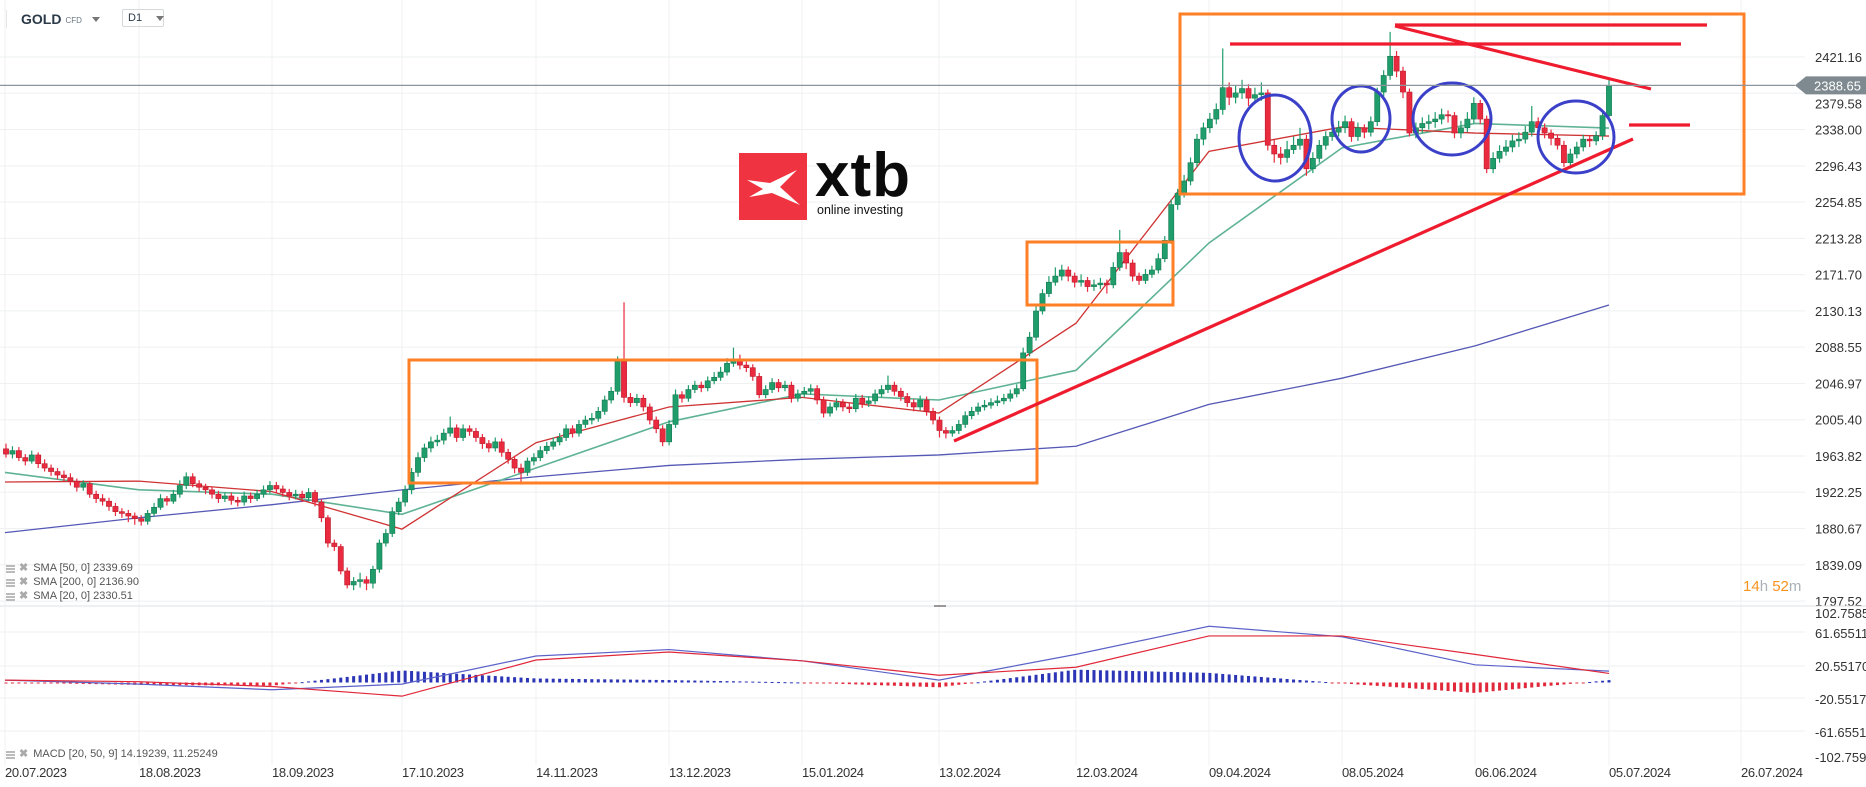 This screenshot has width=1866, height=787. What do you see at coordinates (53, 19) in the screenshot?
I see `instrument-selector: GOLD CFD` at bounding box center [53, 19].